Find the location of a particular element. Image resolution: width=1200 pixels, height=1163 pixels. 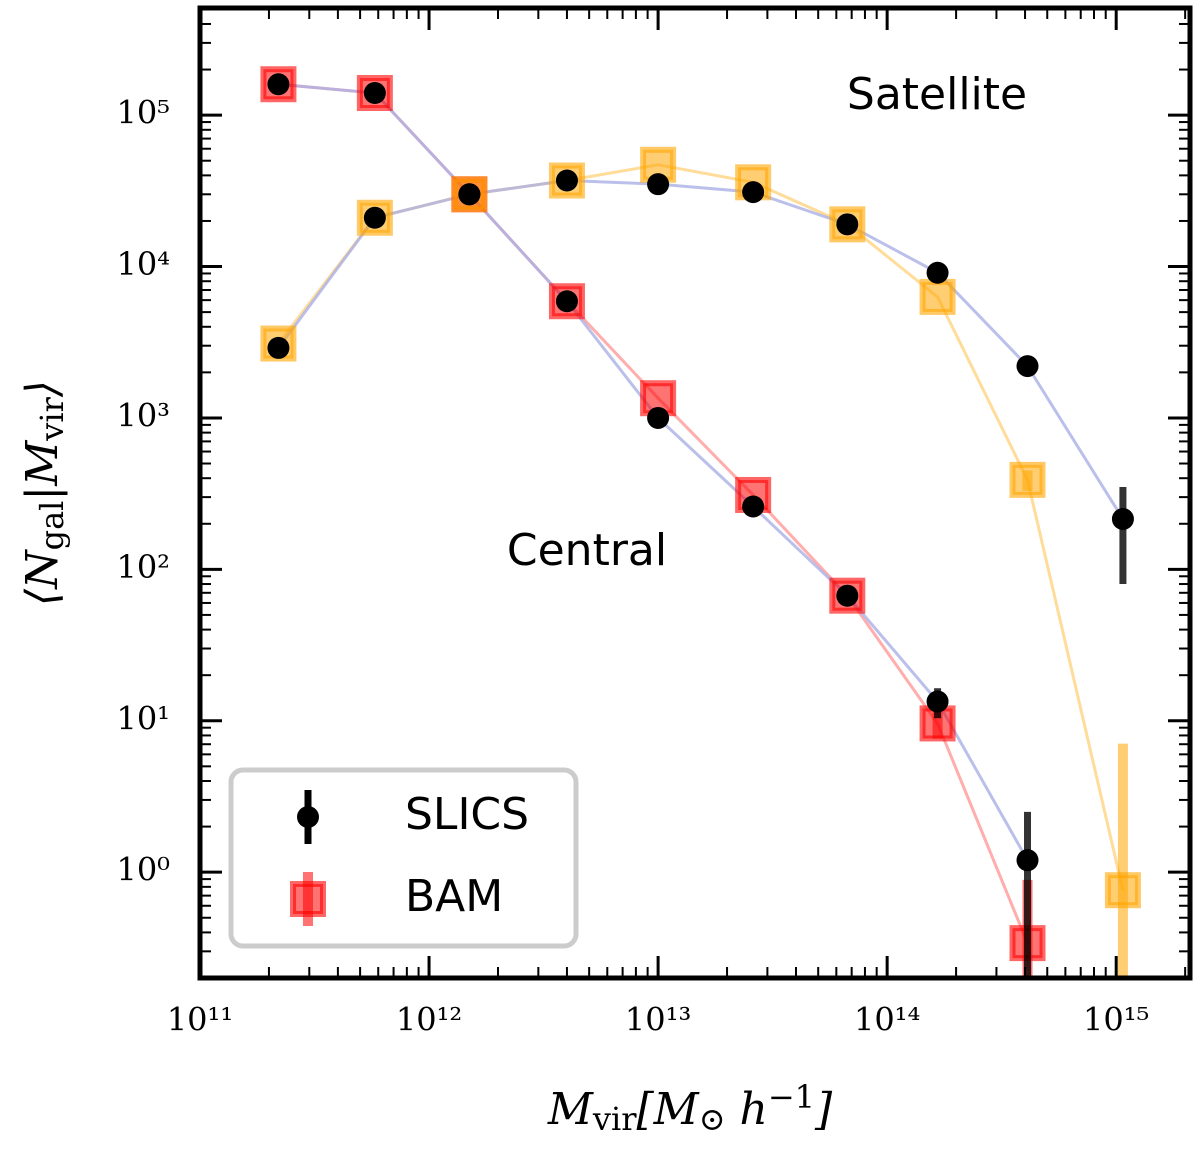

x-tick-label: 10¹⁴ is located at coordinates (887, 1020).